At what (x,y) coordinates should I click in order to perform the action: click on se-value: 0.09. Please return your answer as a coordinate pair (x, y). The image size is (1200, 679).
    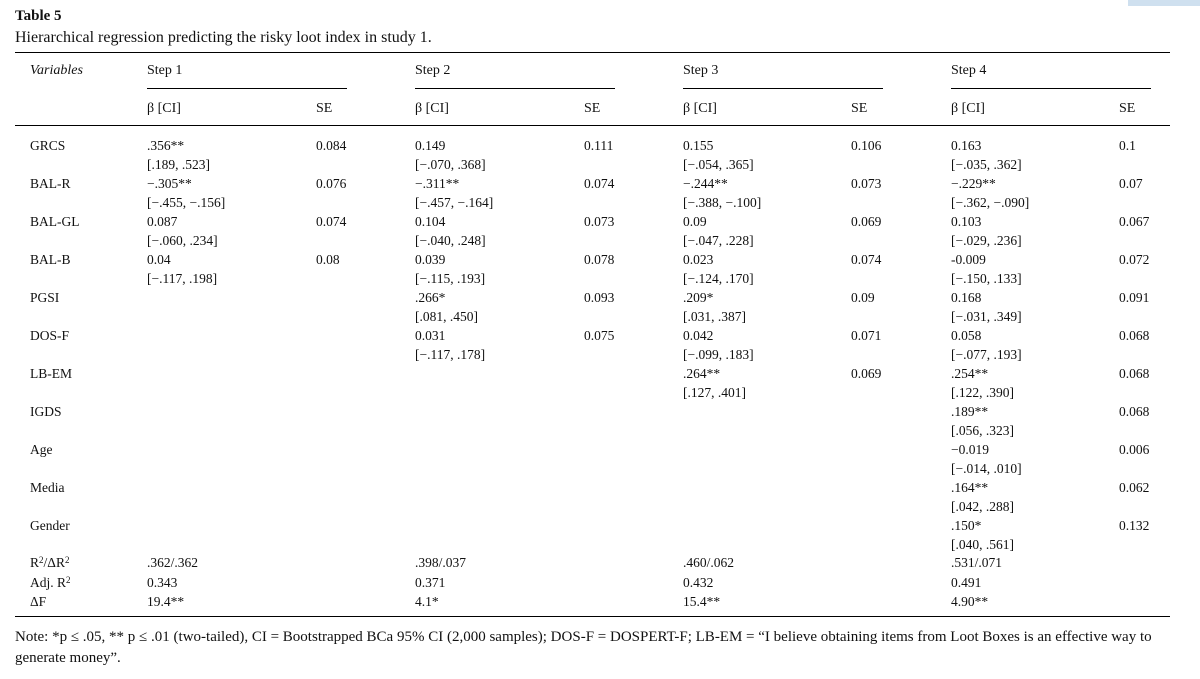
    Looking at the image, I should click on (863, 297).